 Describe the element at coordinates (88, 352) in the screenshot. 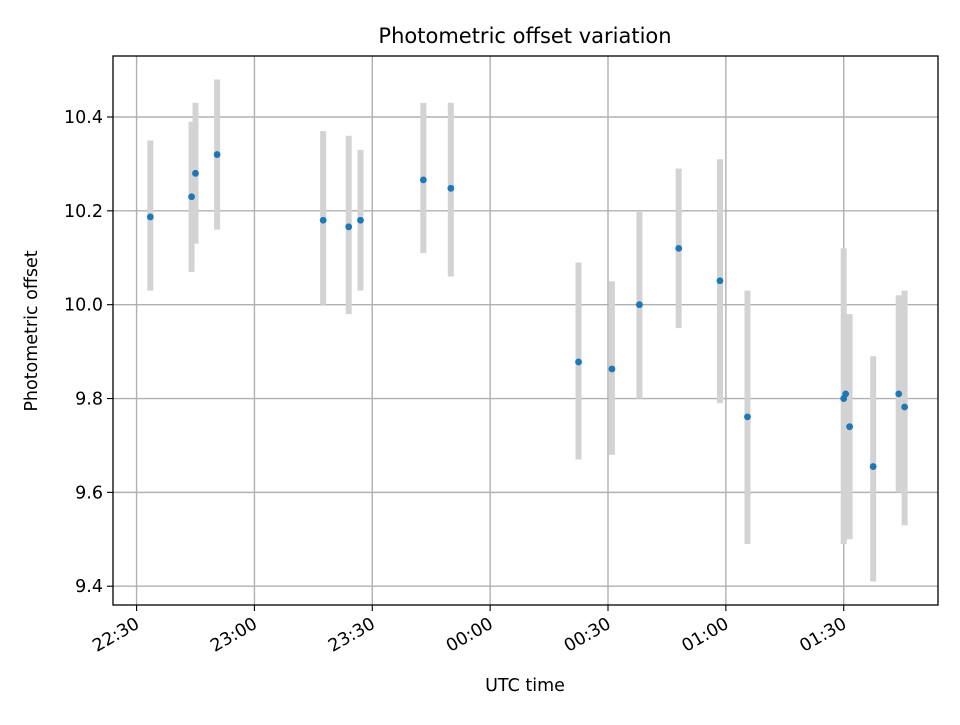

I see `y-axis-ticks: 9.4 9.6 9.8 10.0 10.2 10.4` at that location.